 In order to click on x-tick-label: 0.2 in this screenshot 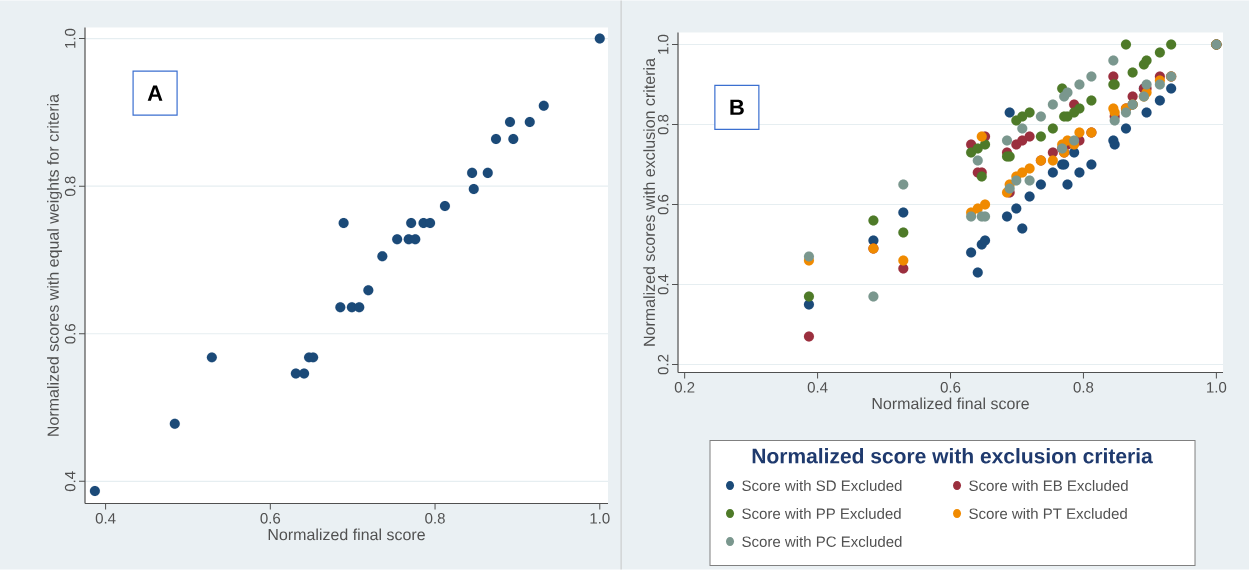, I will do `click(684, 387)`.